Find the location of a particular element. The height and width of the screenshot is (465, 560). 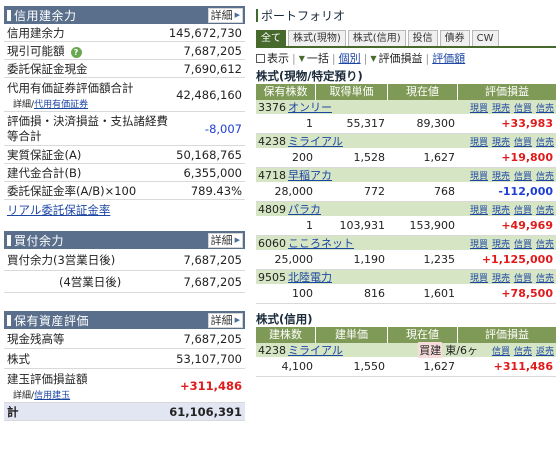

row-jisshitsu: 実質保証金(A) 50,168,765 is located at coordinates (124, 155).